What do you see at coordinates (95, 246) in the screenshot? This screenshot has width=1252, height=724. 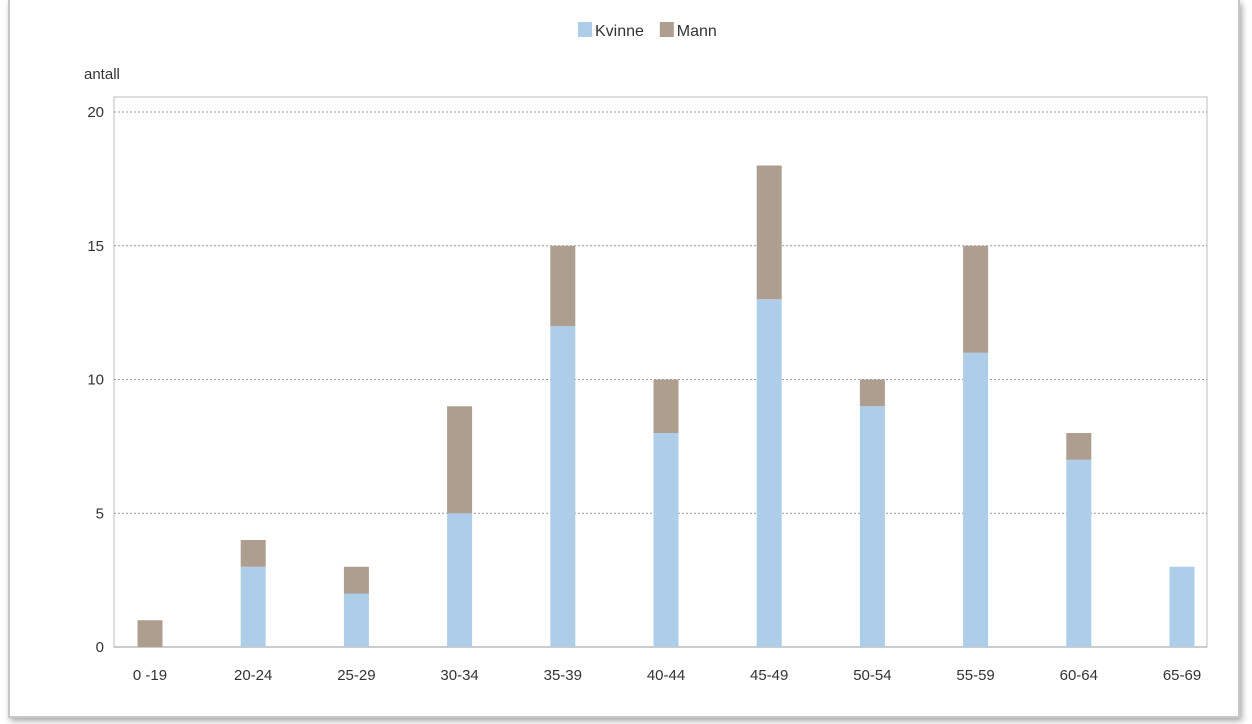 I see `y-tick-label: 15` at bounding box center [95, 246].